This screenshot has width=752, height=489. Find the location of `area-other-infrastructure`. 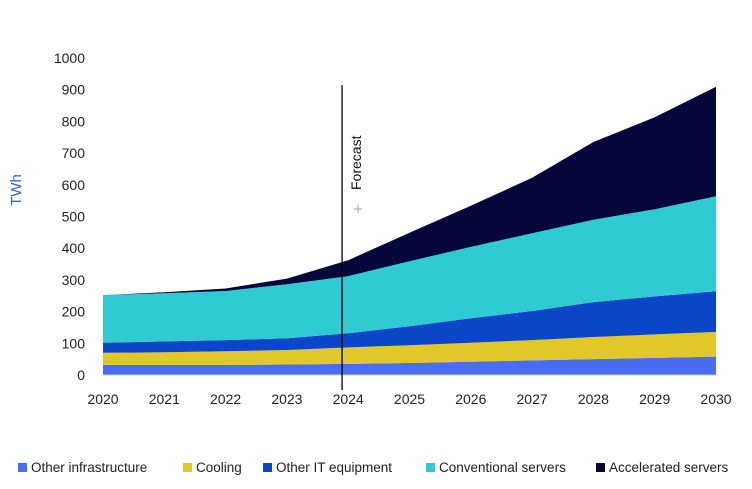

area-other-infrastructure is located at coordinates (409, 365).